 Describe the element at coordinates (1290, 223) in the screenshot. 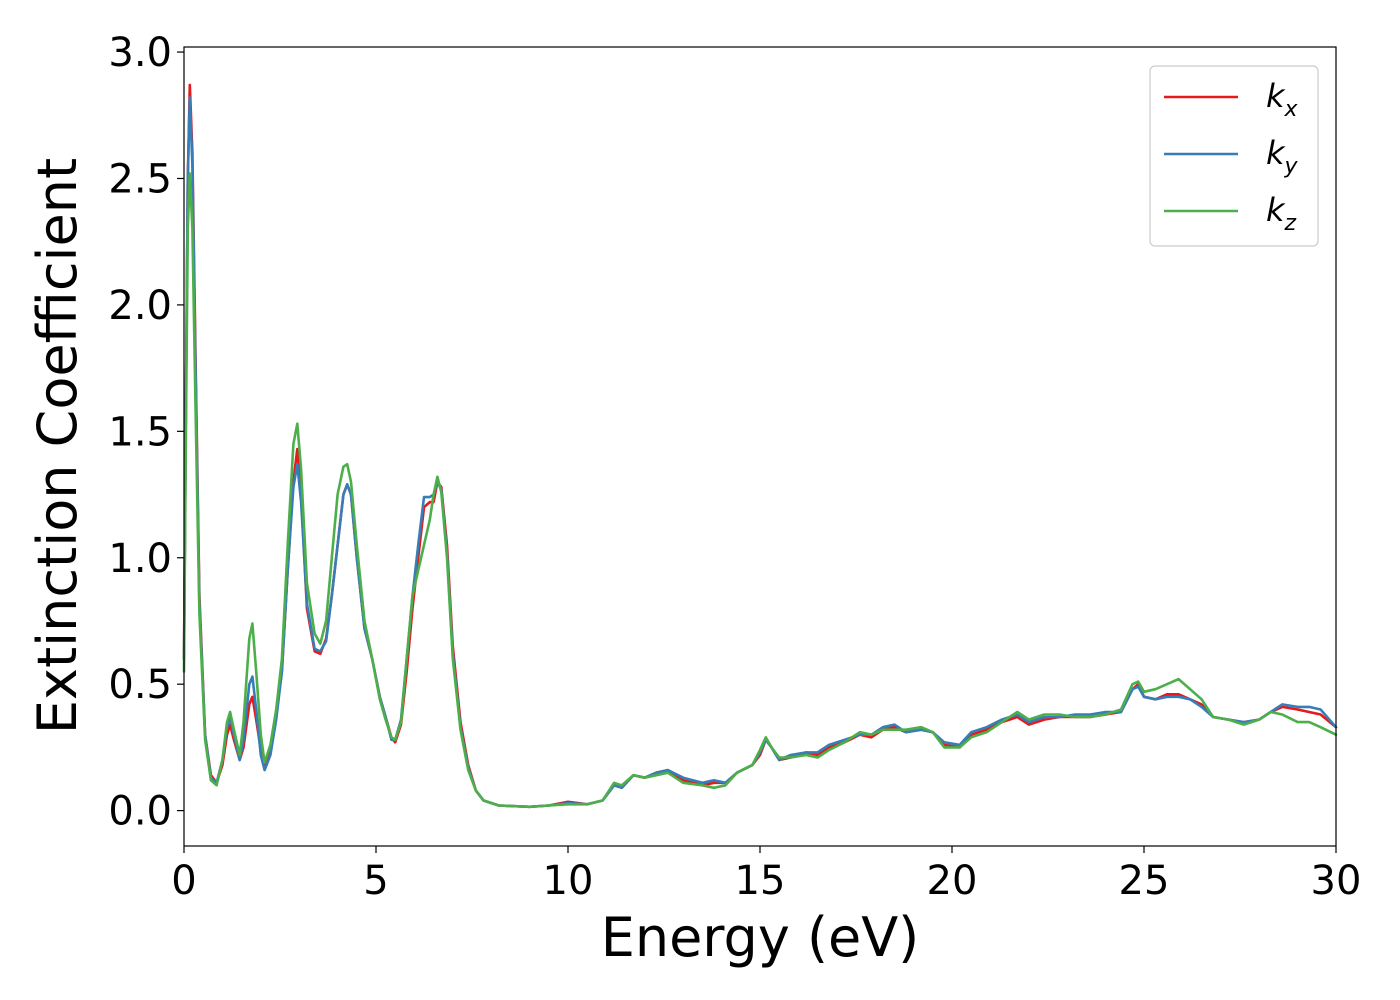

I see `legend-label-subscript: z` at that location.